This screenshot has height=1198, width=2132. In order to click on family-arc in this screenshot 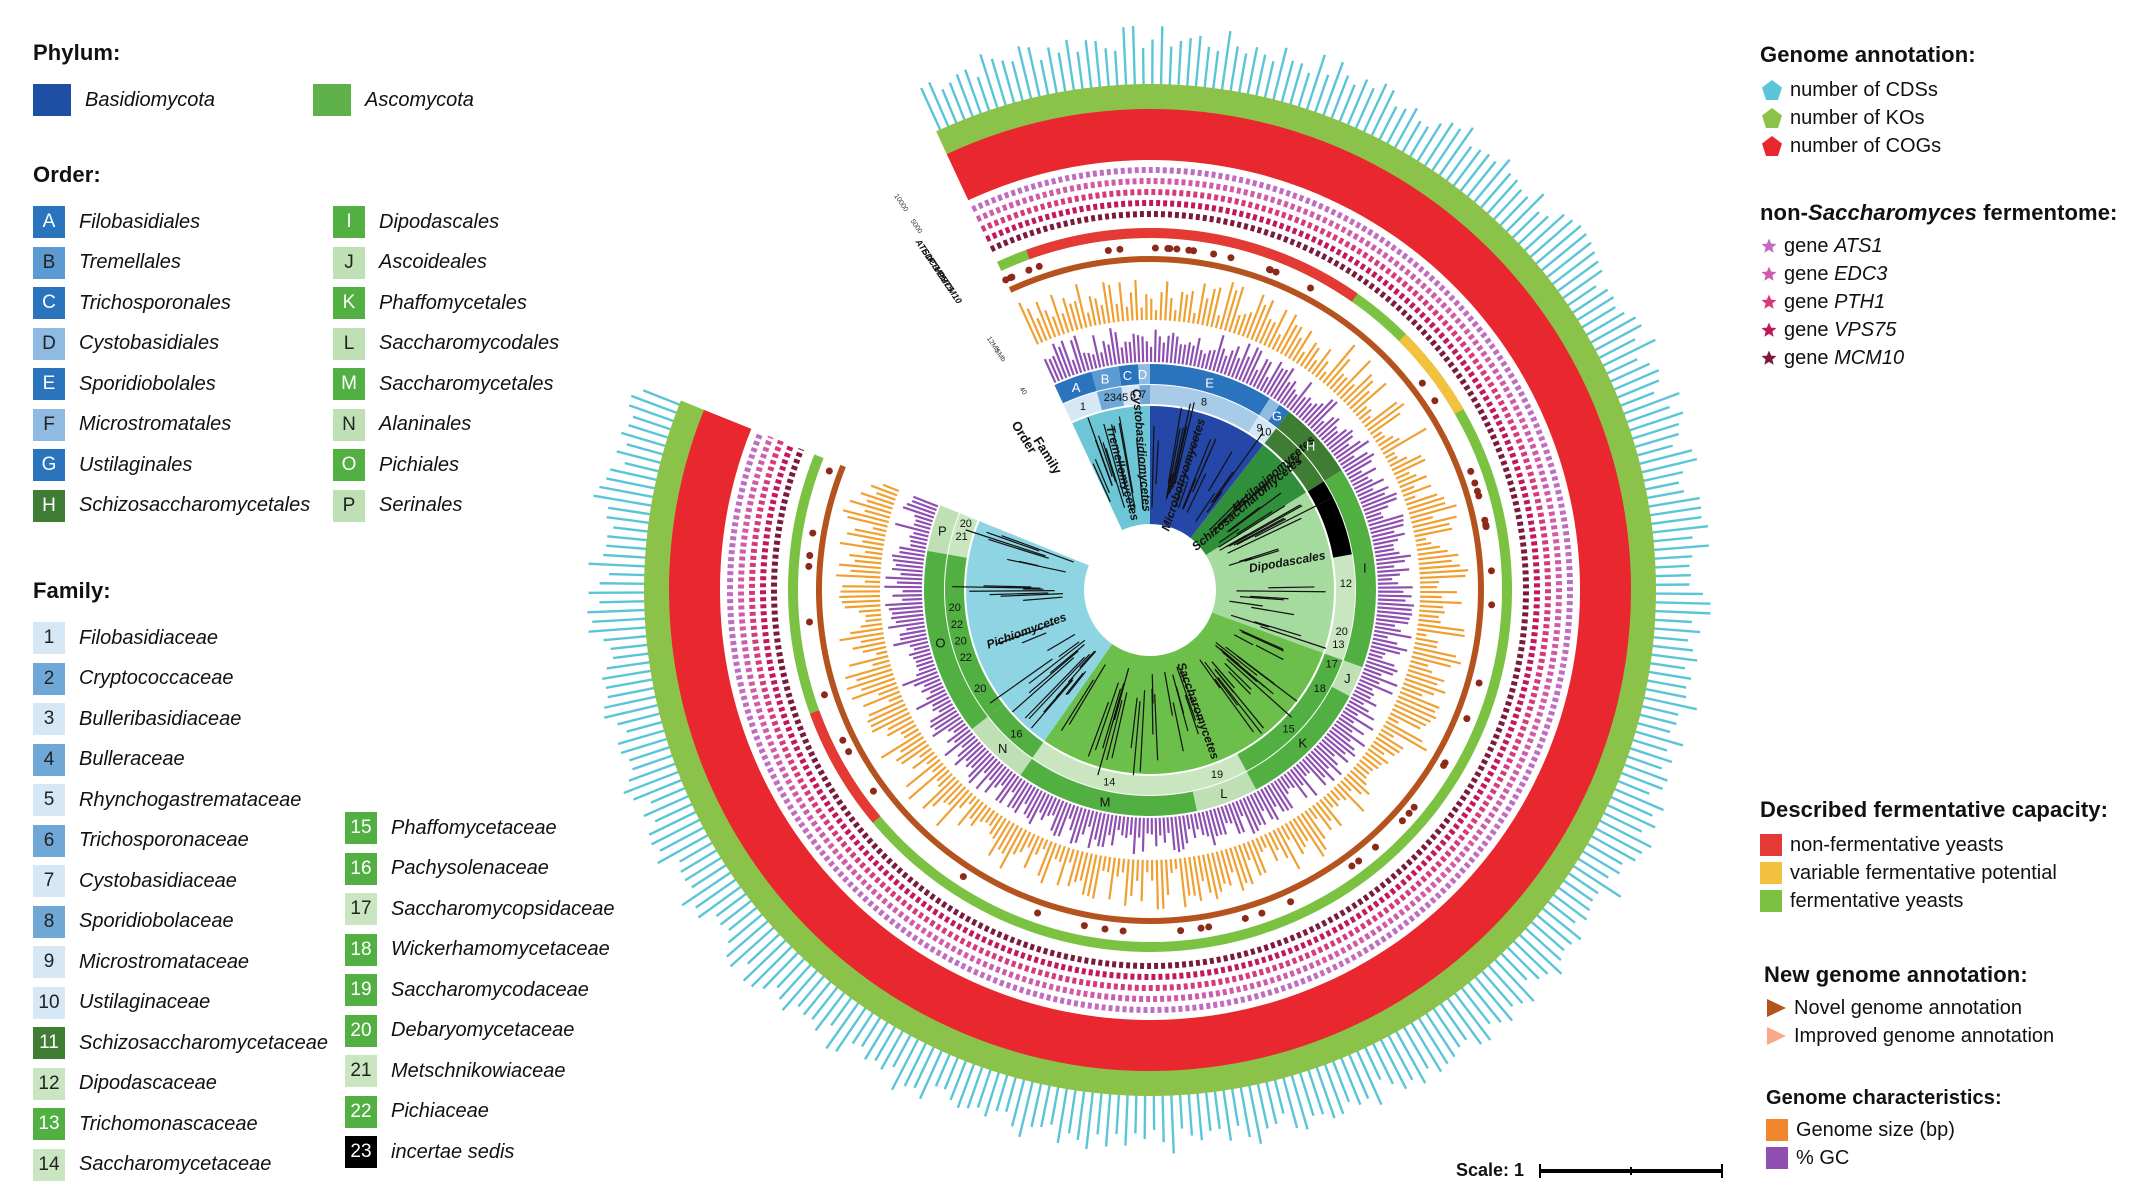, I will do `click(1144, 395)`.